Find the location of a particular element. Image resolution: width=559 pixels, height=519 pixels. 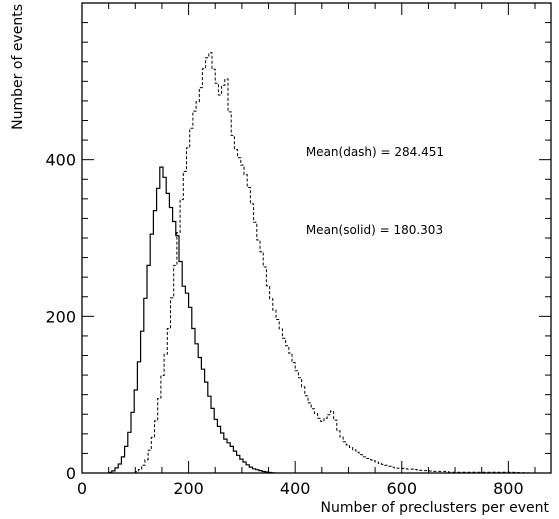

x-tick-label: 800 is located at coordinates (508, 488).